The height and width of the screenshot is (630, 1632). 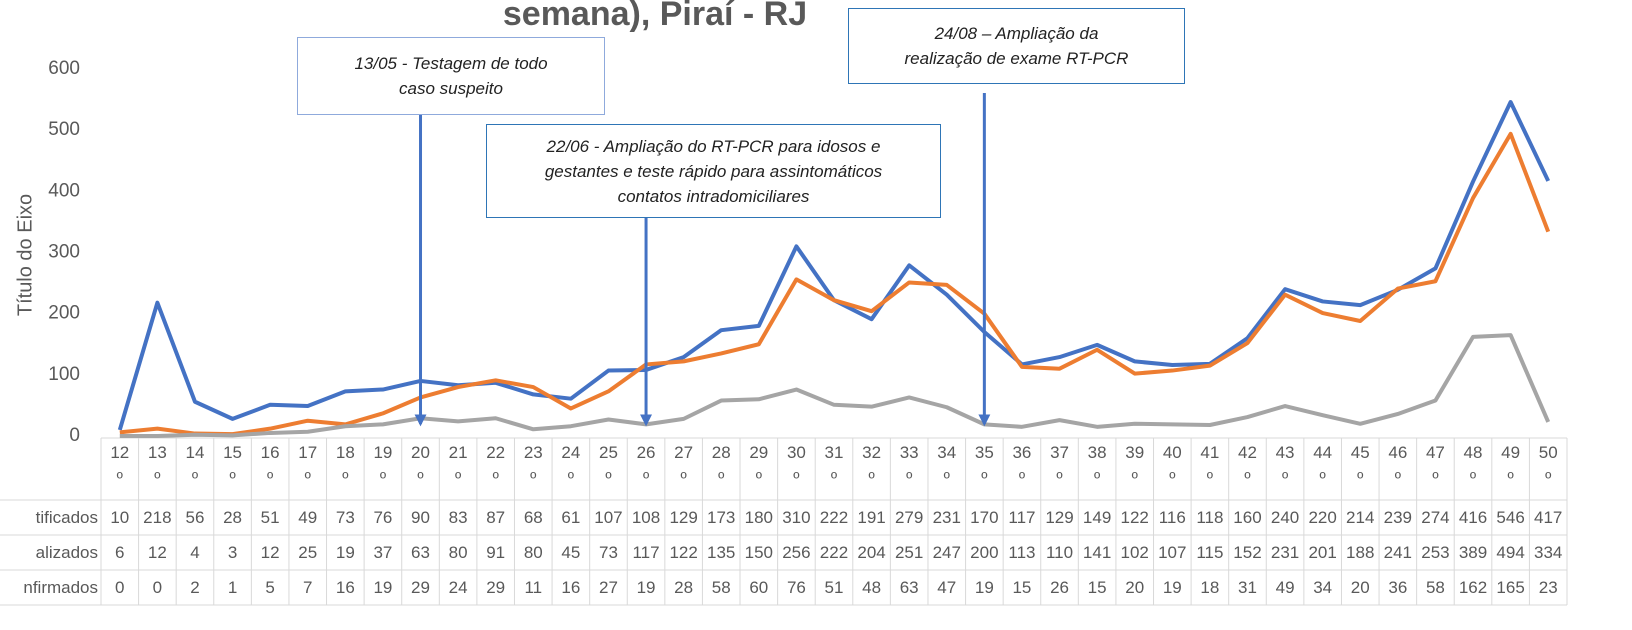 I want to click on table-value: 310, so click(x=796, y=517).